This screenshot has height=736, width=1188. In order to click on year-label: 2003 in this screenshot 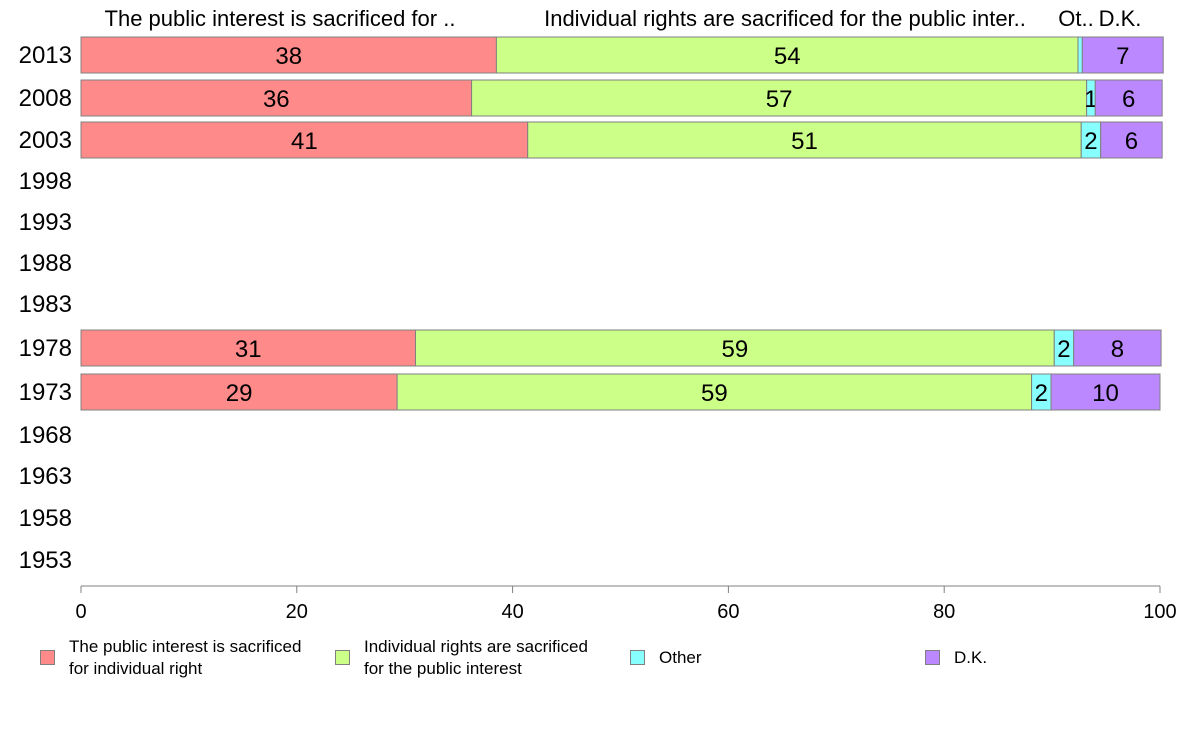, I will do `click(45, 140)`.